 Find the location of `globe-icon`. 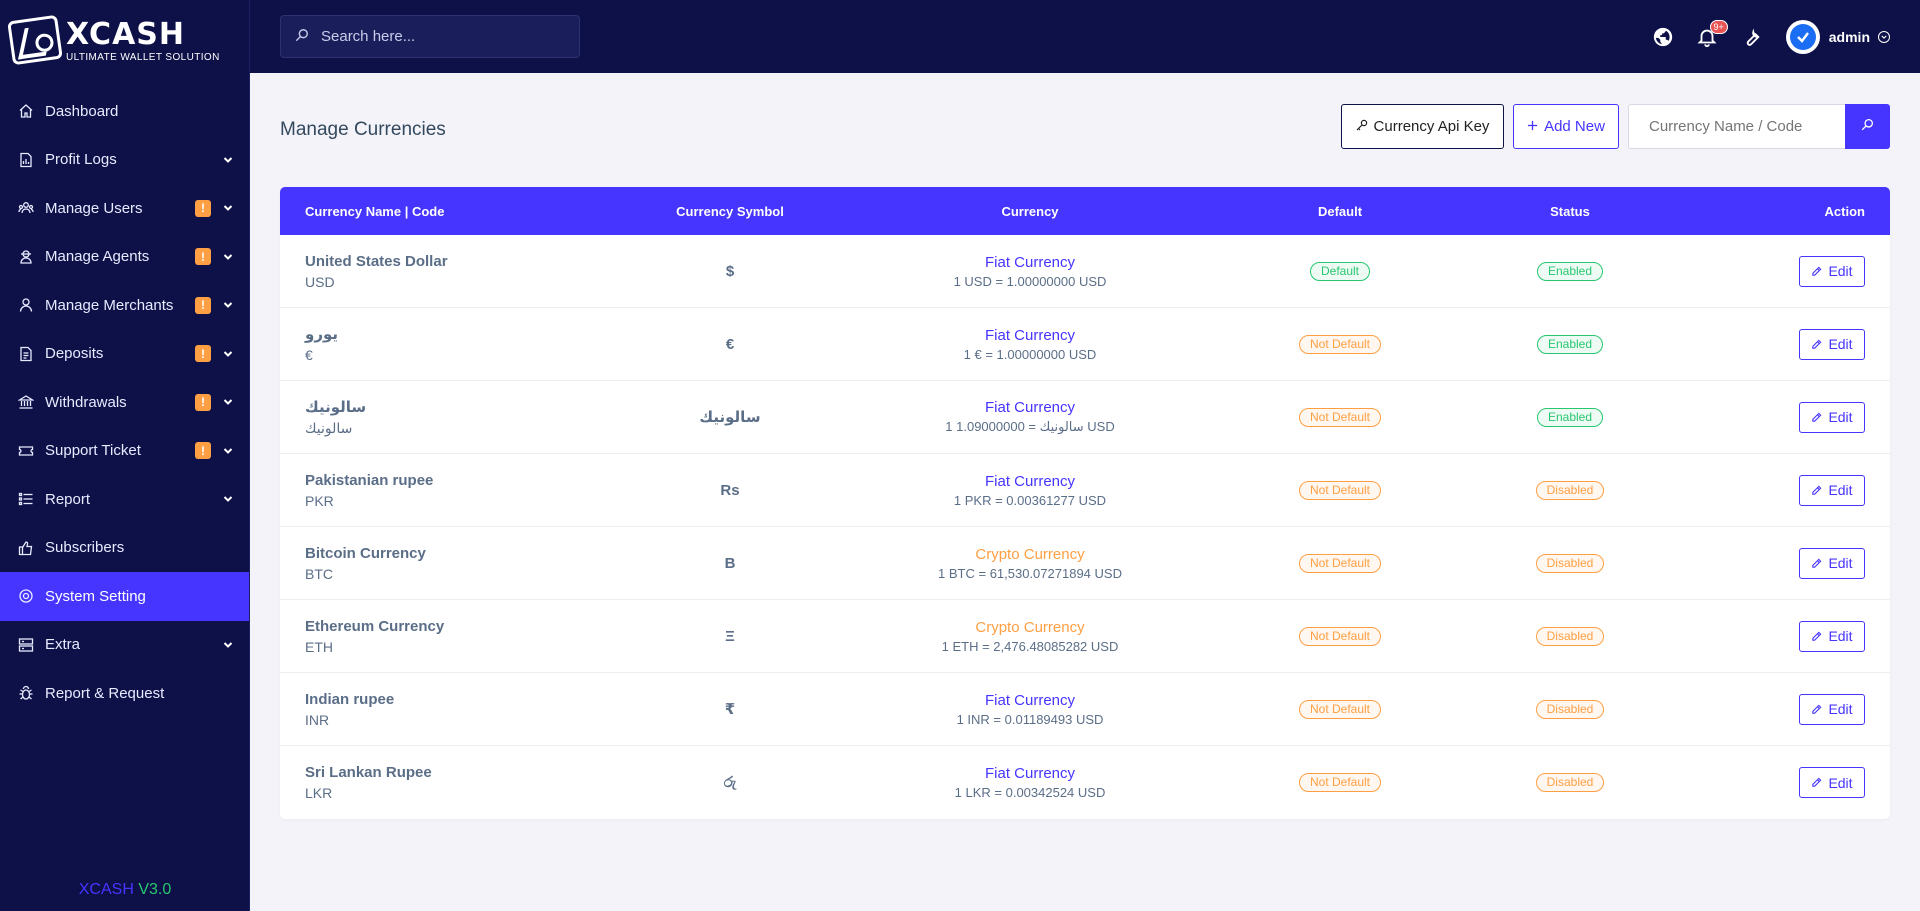

globe-icon is located at coordinates (1663, 37).